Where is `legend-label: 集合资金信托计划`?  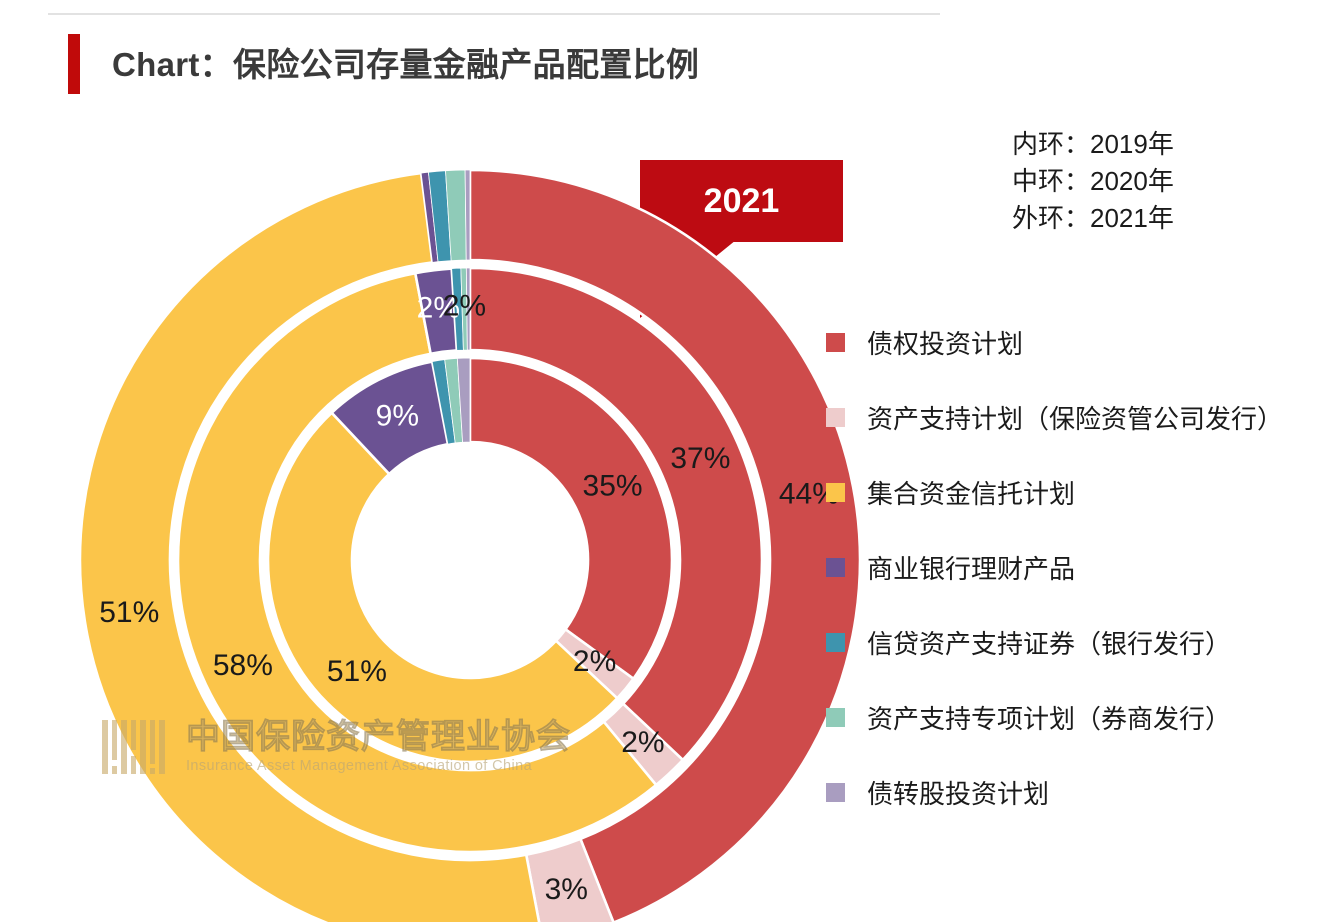 legend-label: 集合资金信托计划 is located at coordinates (971, 494).